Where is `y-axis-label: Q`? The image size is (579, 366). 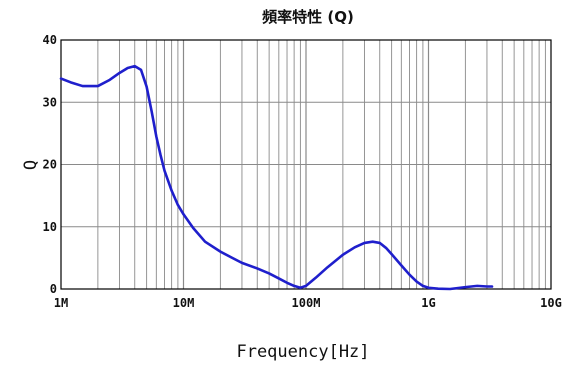 y-axis-label: Q is located at coordinates (31, 165).